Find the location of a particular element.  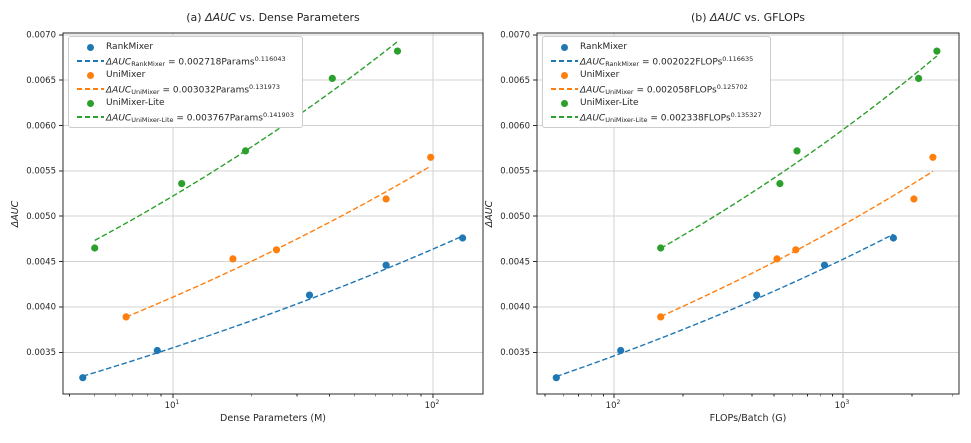

panel-b-x-axis-label: FLOPs/Batch (G) is located at coordinates (748, 418).